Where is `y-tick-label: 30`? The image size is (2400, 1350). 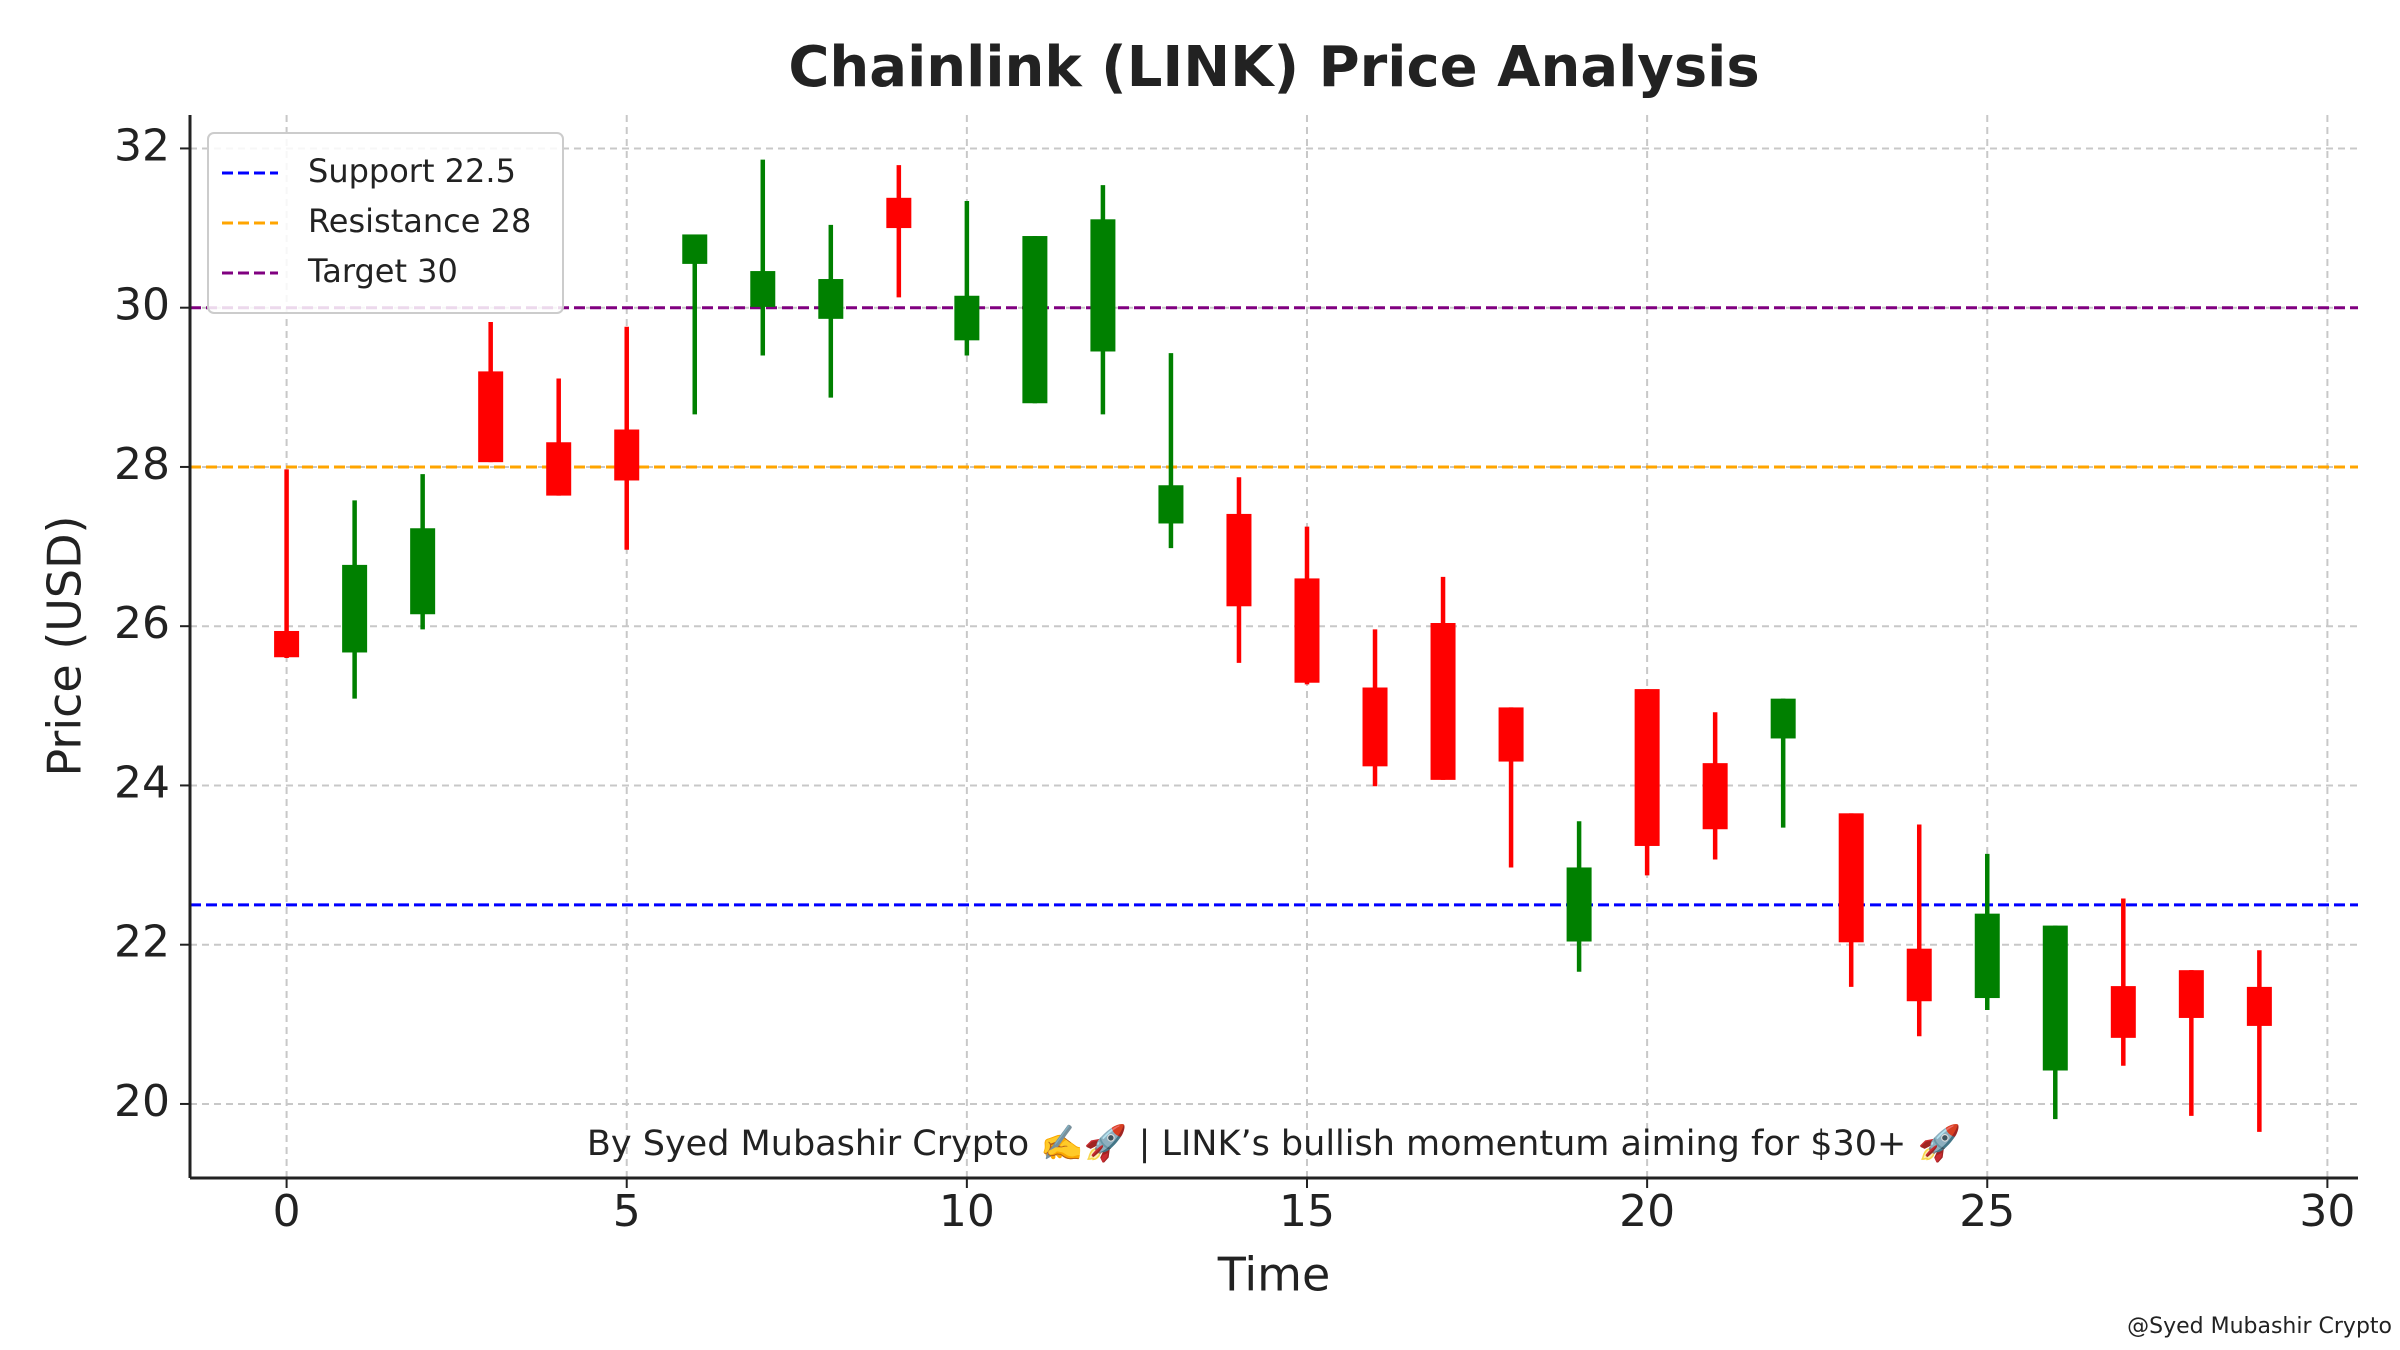 y-tick-label: 30 is located at coordinates (142, 305).